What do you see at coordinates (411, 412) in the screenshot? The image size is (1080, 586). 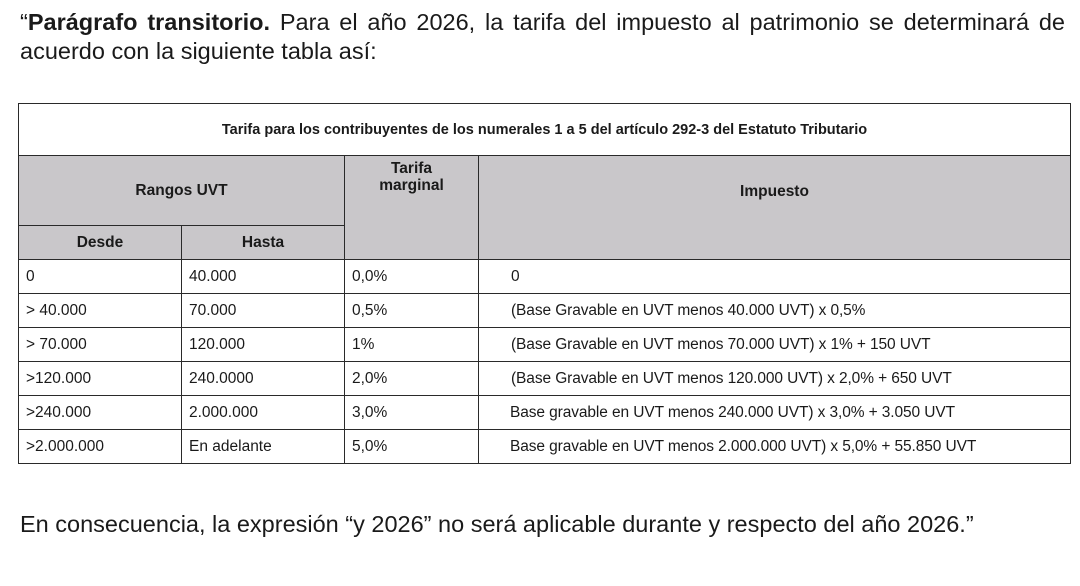 I see `cell-tarifa: 3,0%` at bounding box center [411, 412].